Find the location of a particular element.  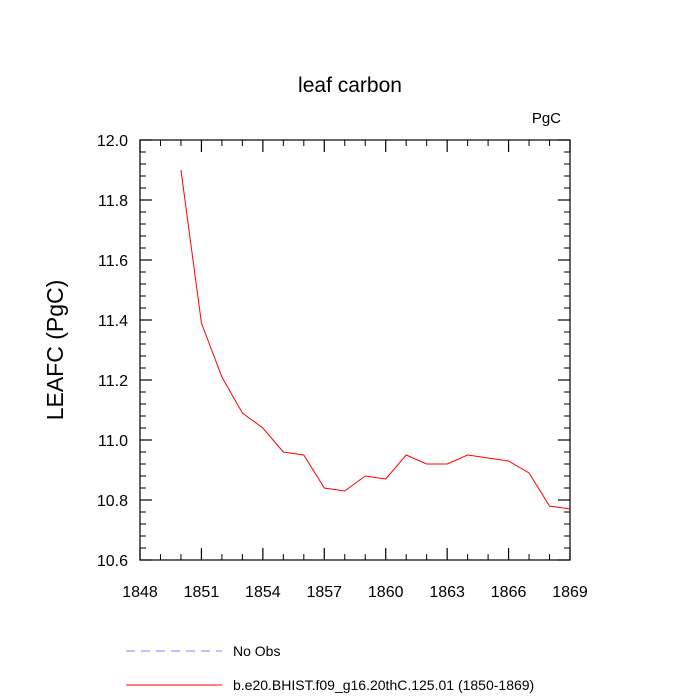

y-tick-label: 11.2 is located at coordinates (113, 381).